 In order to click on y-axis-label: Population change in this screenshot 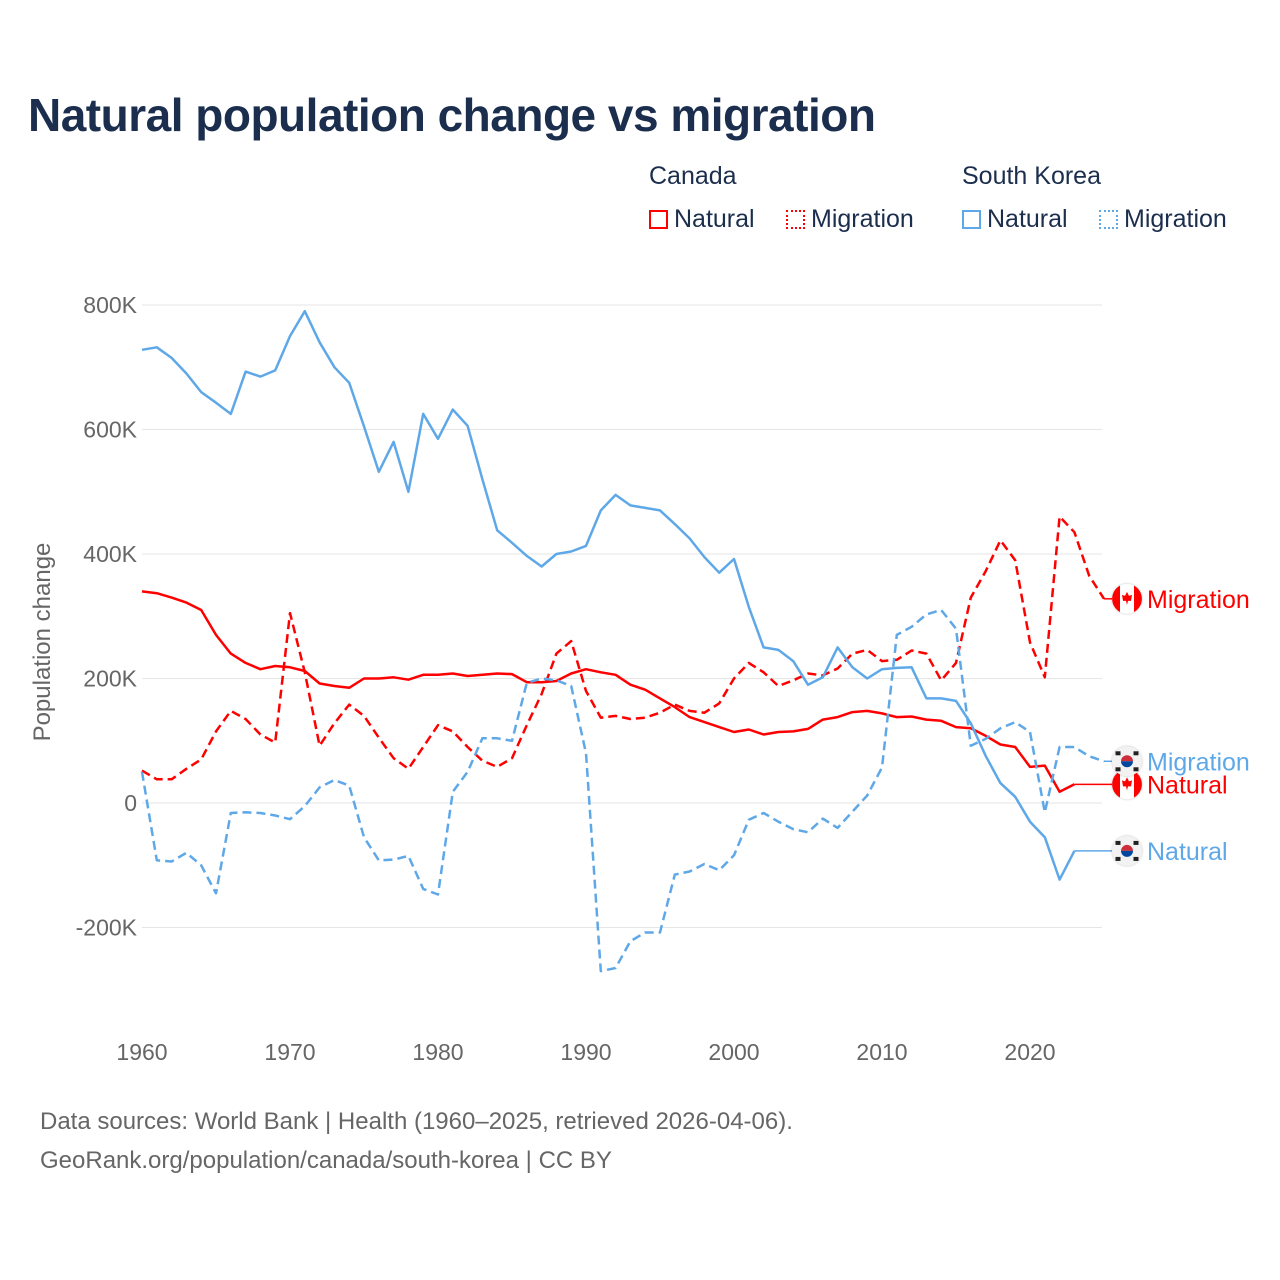, I will do `click(42, 642)`.